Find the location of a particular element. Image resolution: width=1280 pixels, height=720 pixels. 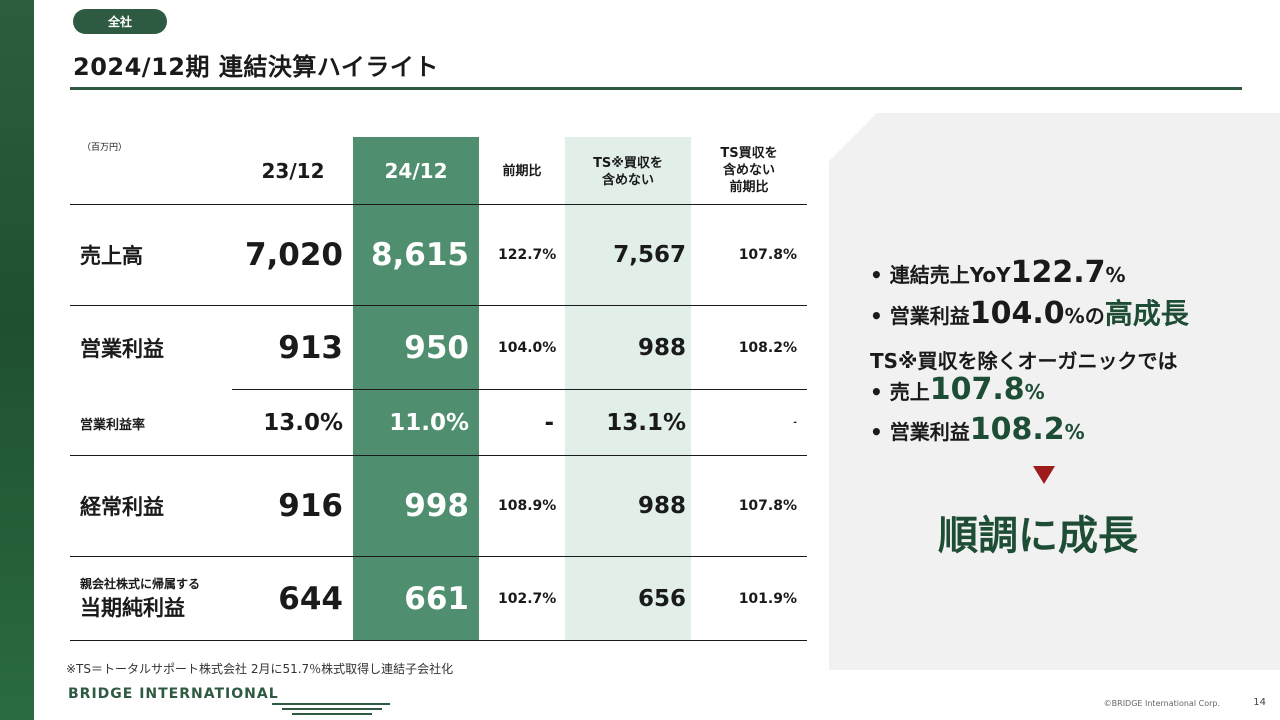

rule-bottom is located at coordinates (438, 640).